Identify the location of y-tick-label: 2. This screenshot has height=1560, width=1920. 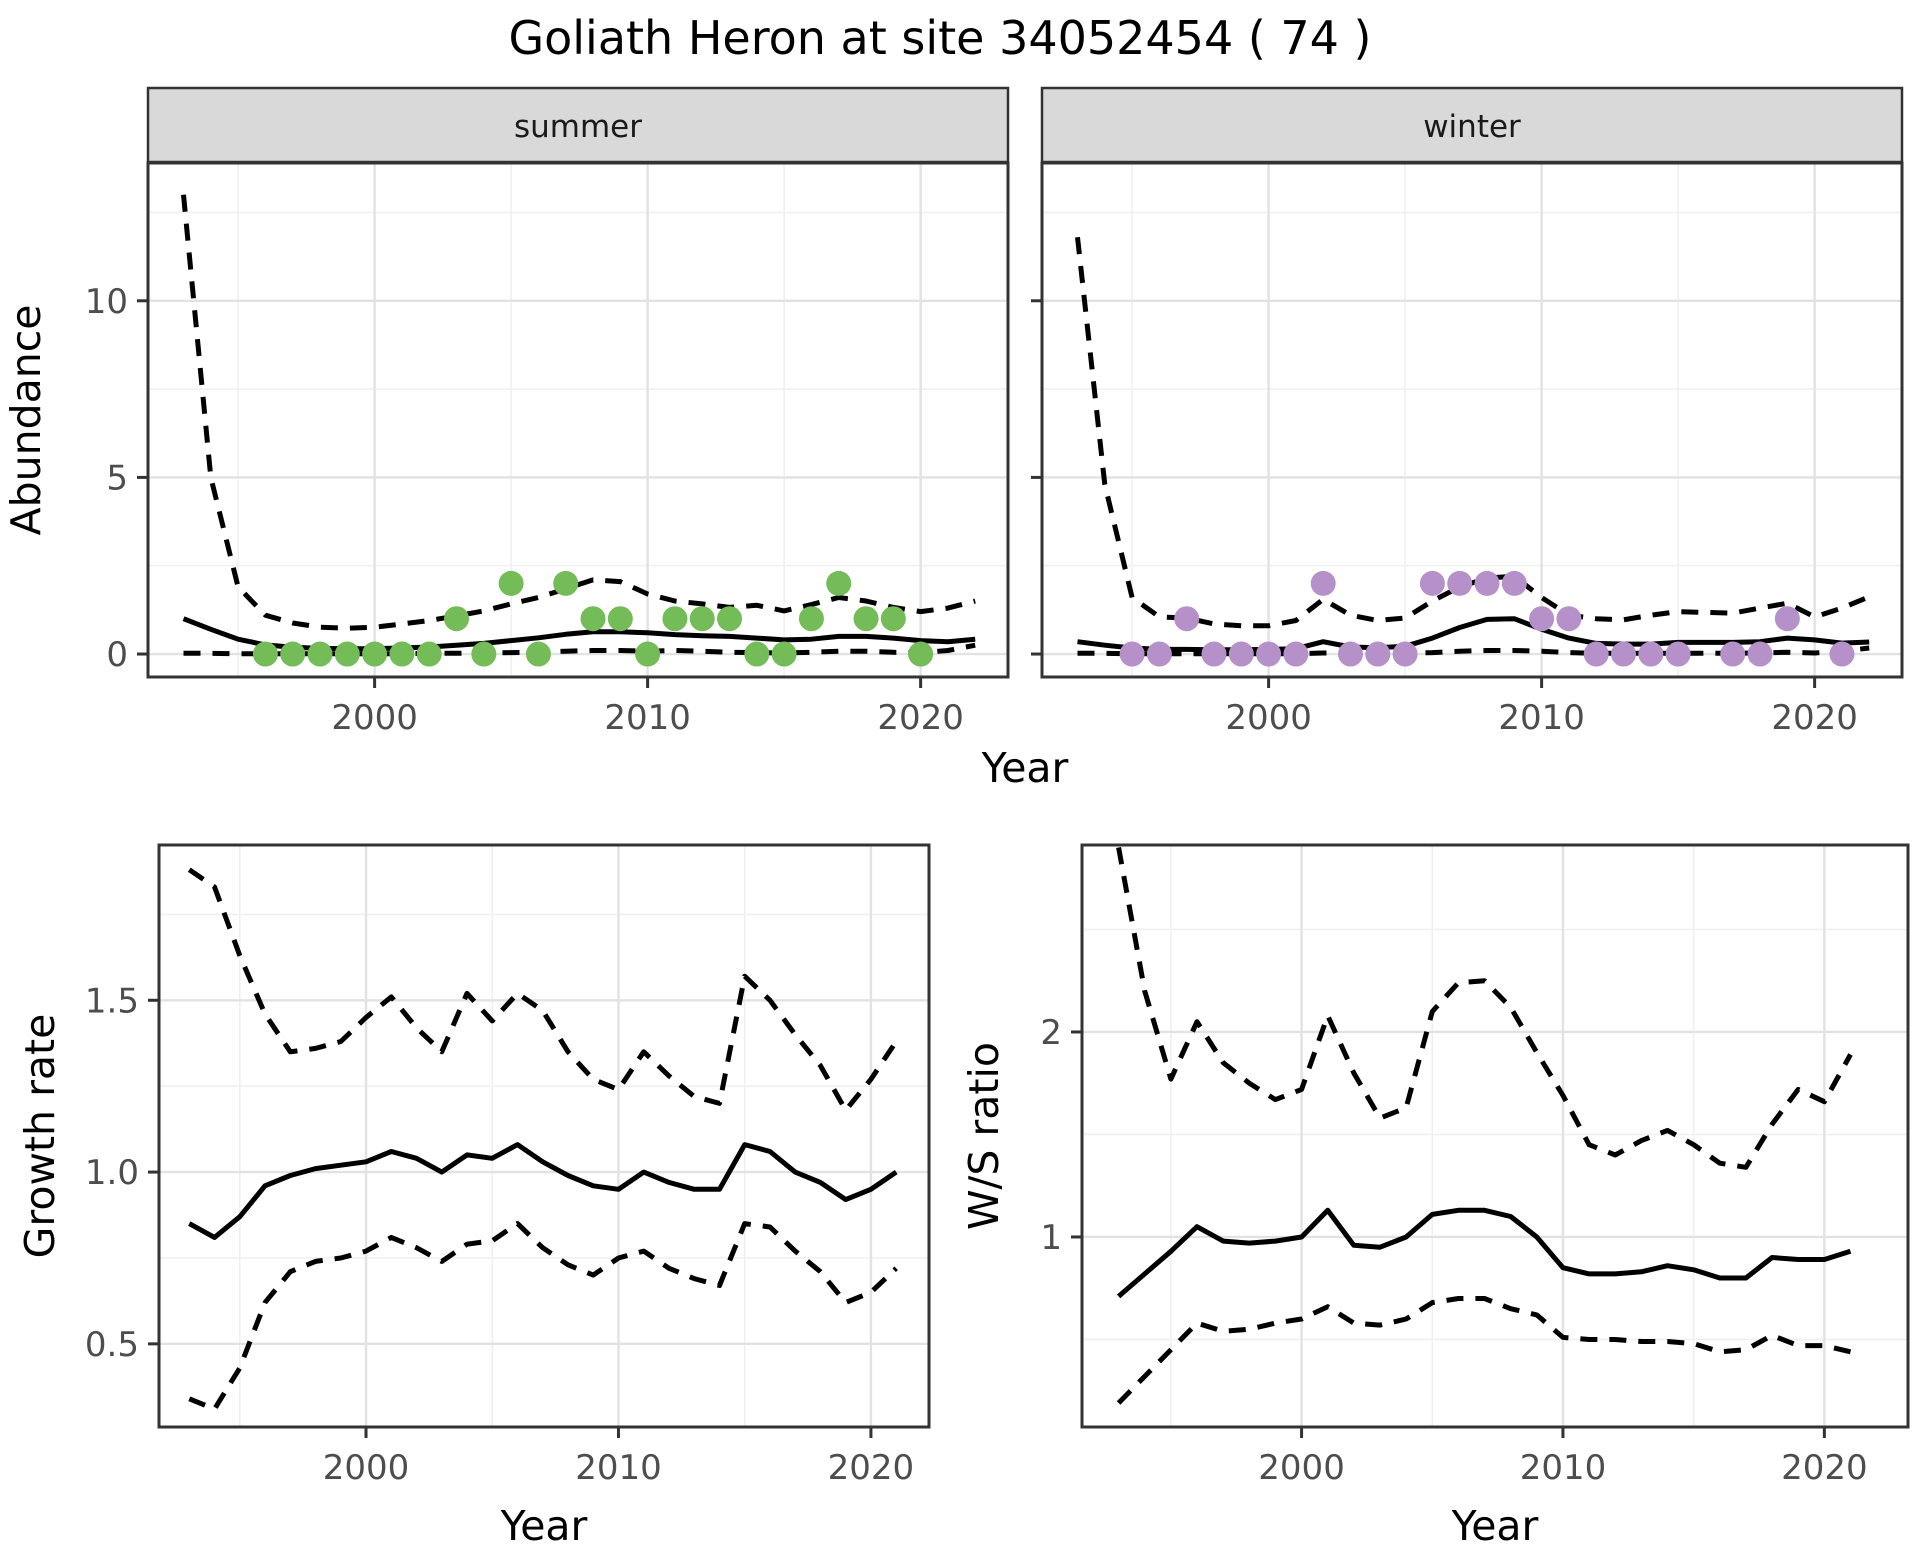
(1051, 1033).